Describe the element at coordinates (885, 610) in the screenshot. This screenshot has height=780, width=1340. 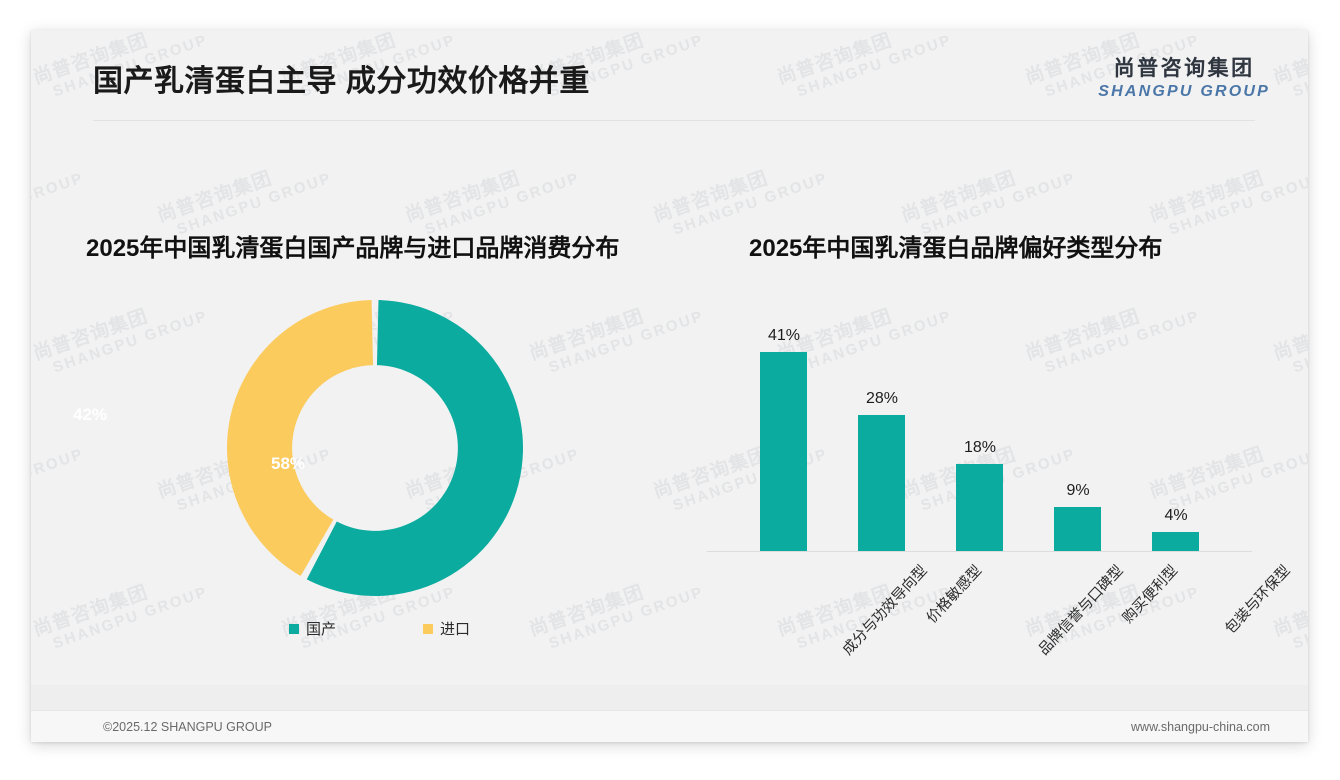
I see `bar-category-label: 成分与功效导向型` at that location.